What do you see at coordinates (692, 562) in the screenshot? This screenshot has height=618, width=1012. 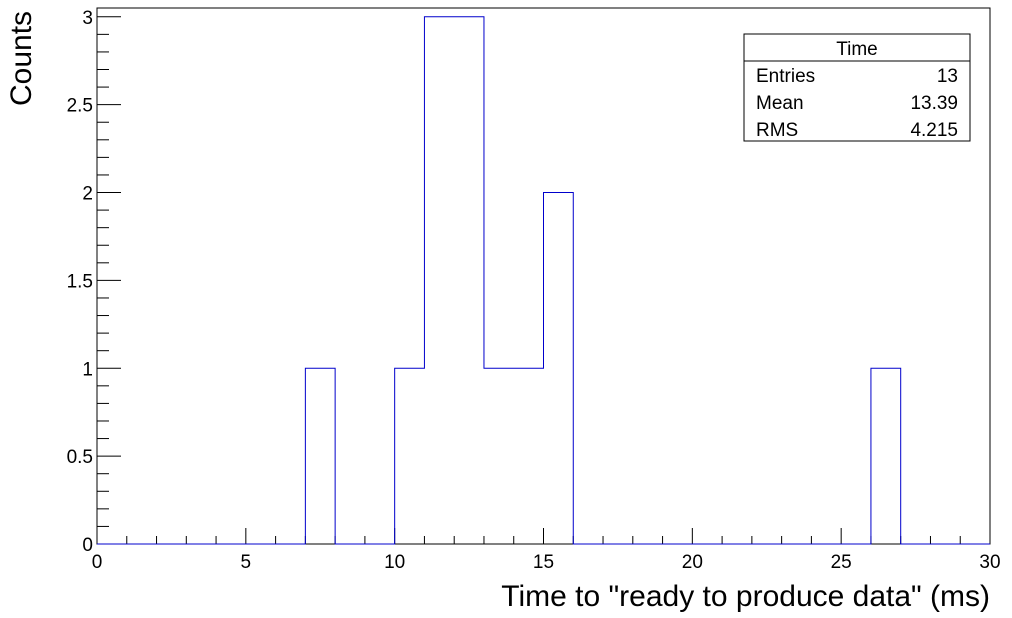 I see `x-tick-label: 20` at bounding box center [692, 562].